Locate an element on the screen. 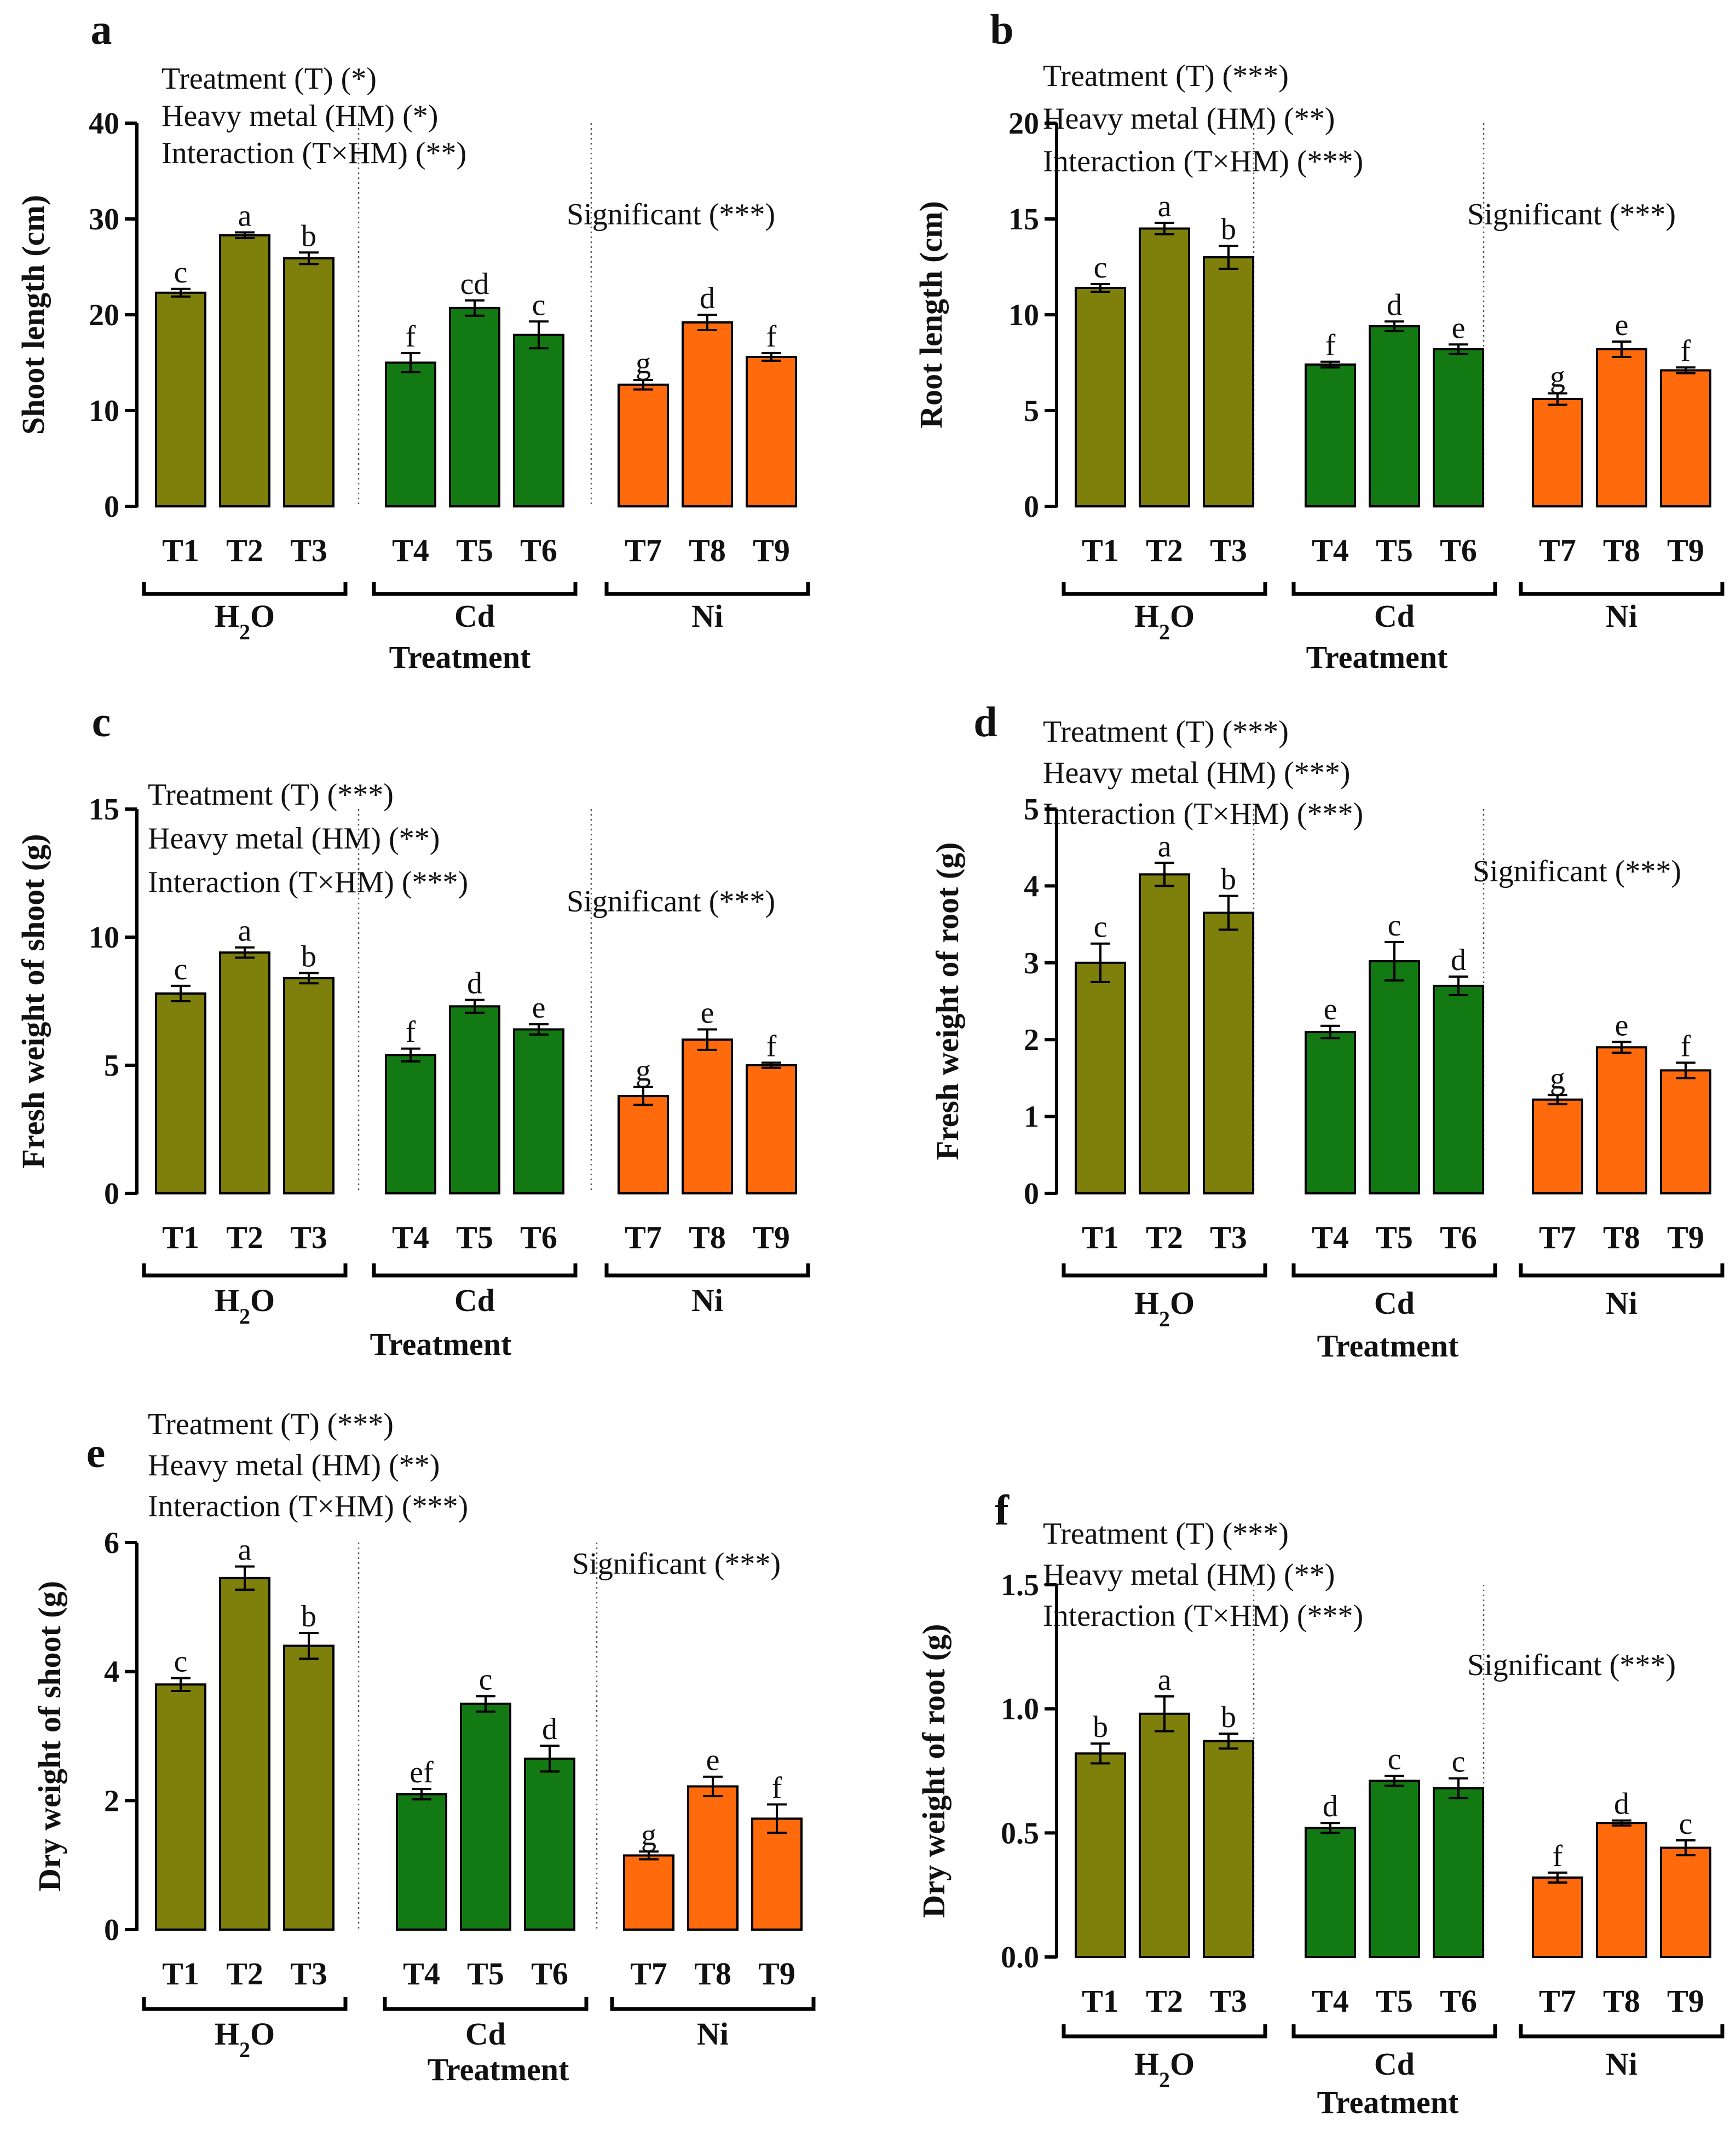 Image resolution: width=1736 pixels, height=2142 pixels. y-axis-title: Dry weight of root (g) is located at coordinates (933, 1771).